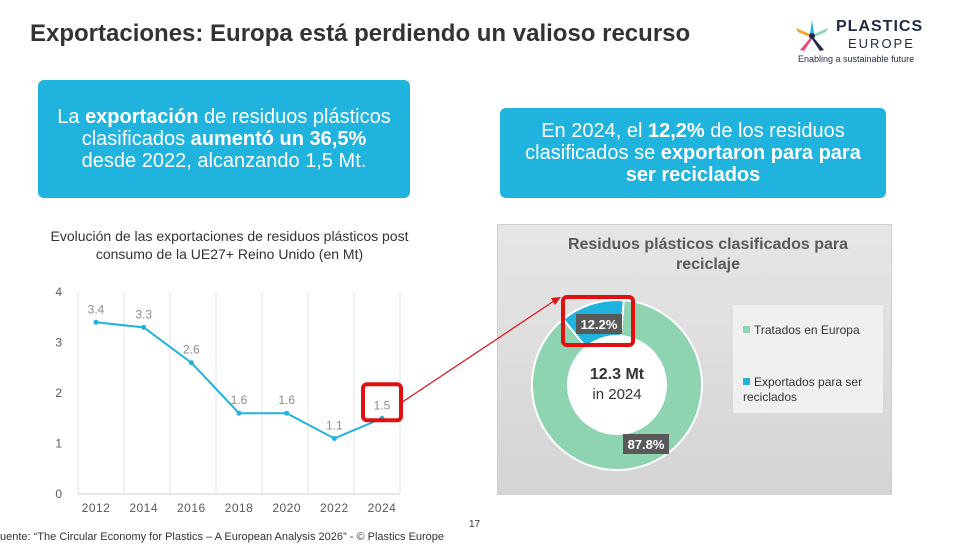  What do you see at coordinates (224, 161) in the screenshot?
I see `callout-left-run-4: desde 2022, alcanzando 1,5 Mt.` at bounding box center [224, 161].